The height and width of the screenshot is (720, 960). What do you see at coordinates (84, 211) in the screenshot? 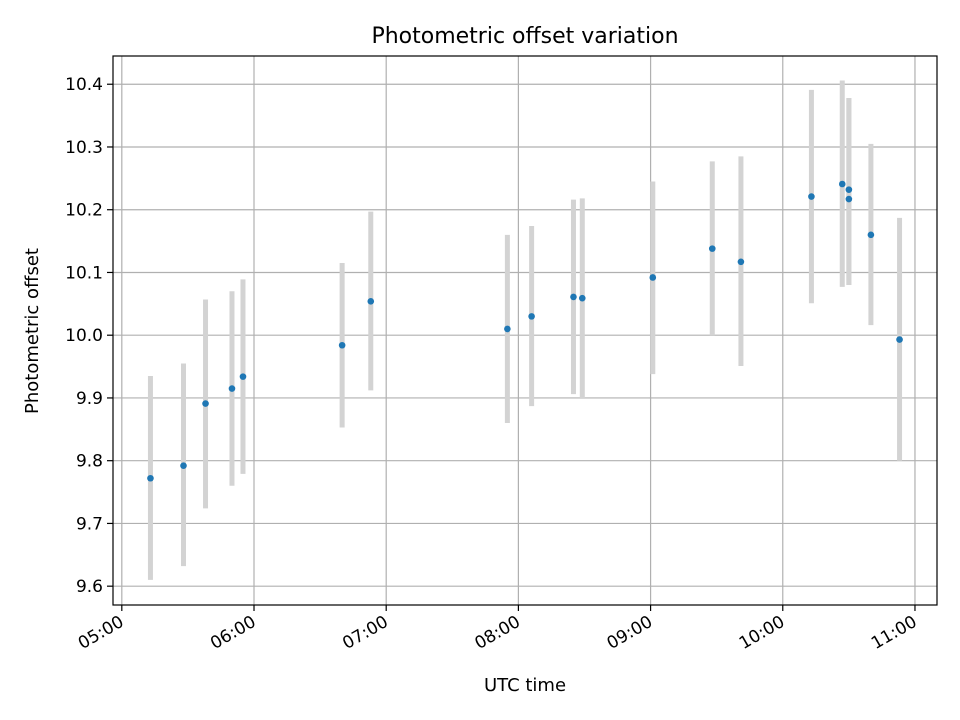
I see `y-tick-label: 10.2` at bounding box center [84, 211].